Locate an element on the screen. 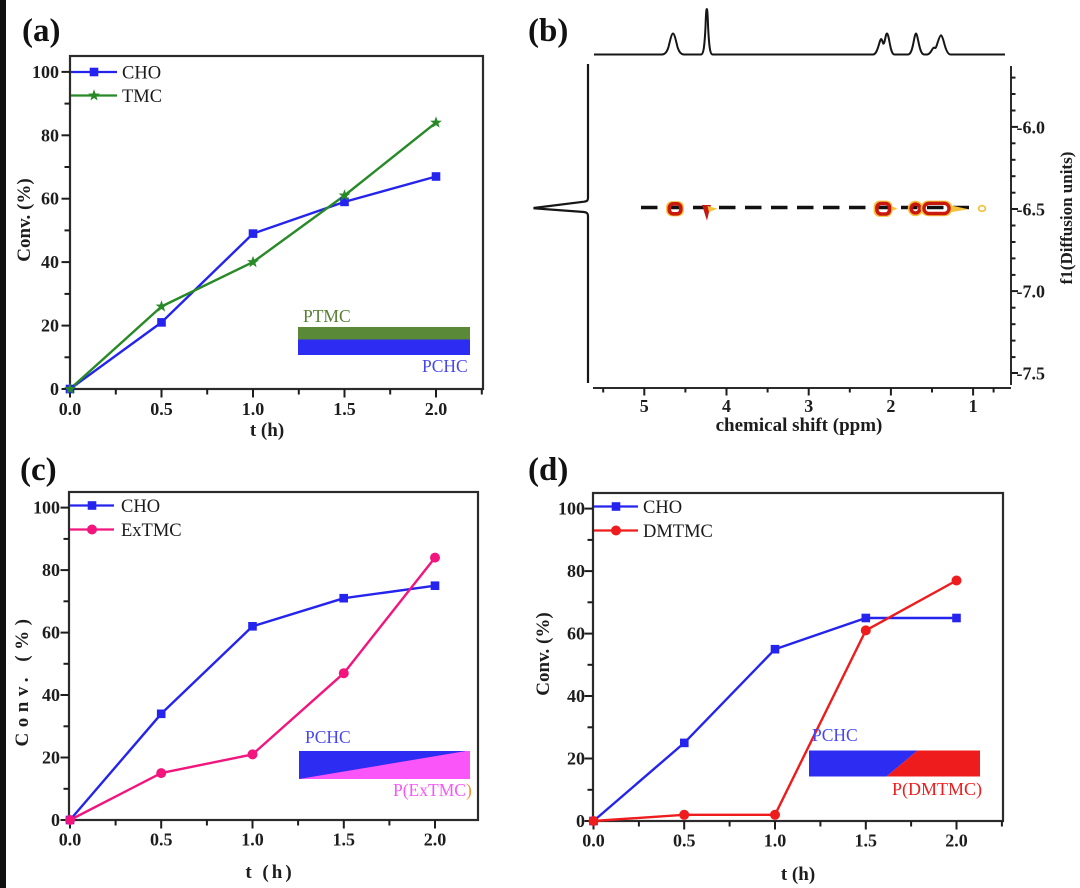  svg-text: 4 is located at coordinates (726, 406).